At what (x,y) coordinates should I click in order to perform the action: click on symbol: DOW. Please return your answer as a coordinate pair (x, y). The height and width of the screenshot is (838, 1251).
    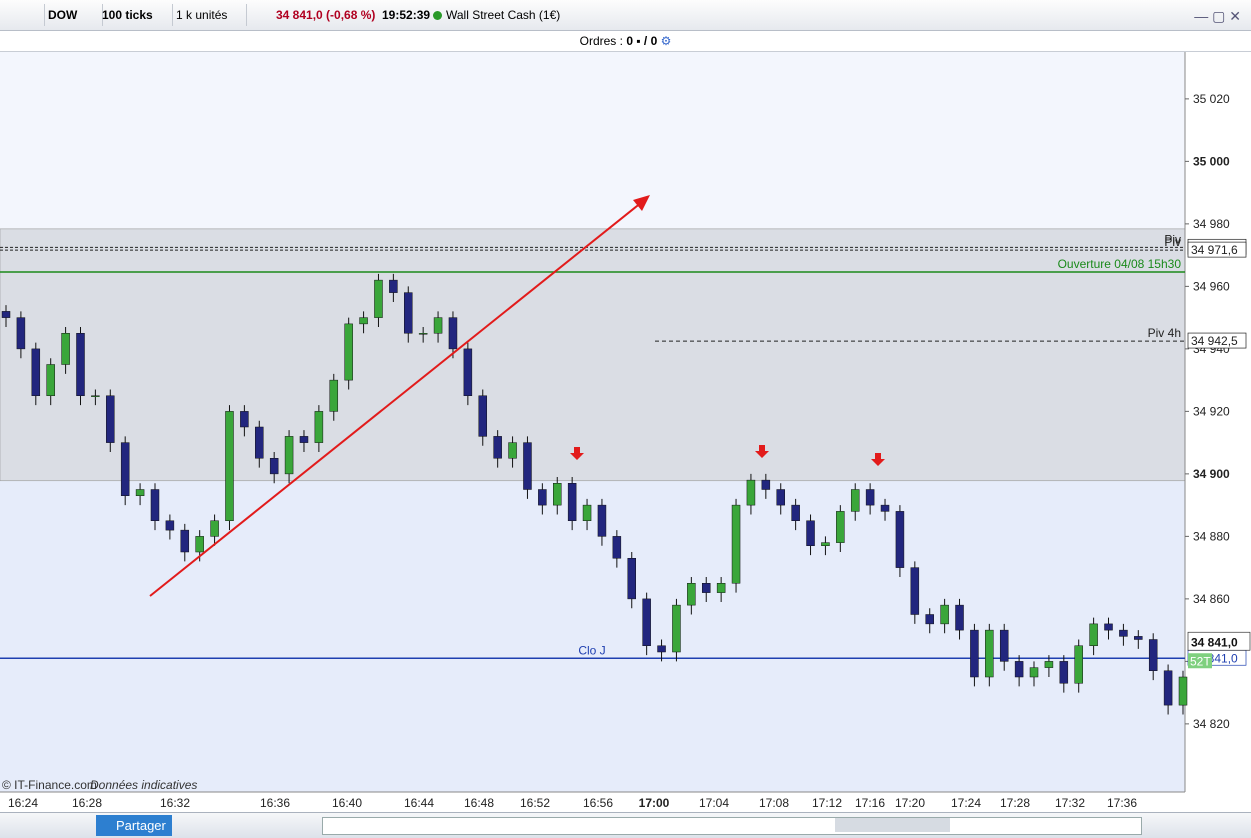
    Looking at the image, I should click on (73, 15).